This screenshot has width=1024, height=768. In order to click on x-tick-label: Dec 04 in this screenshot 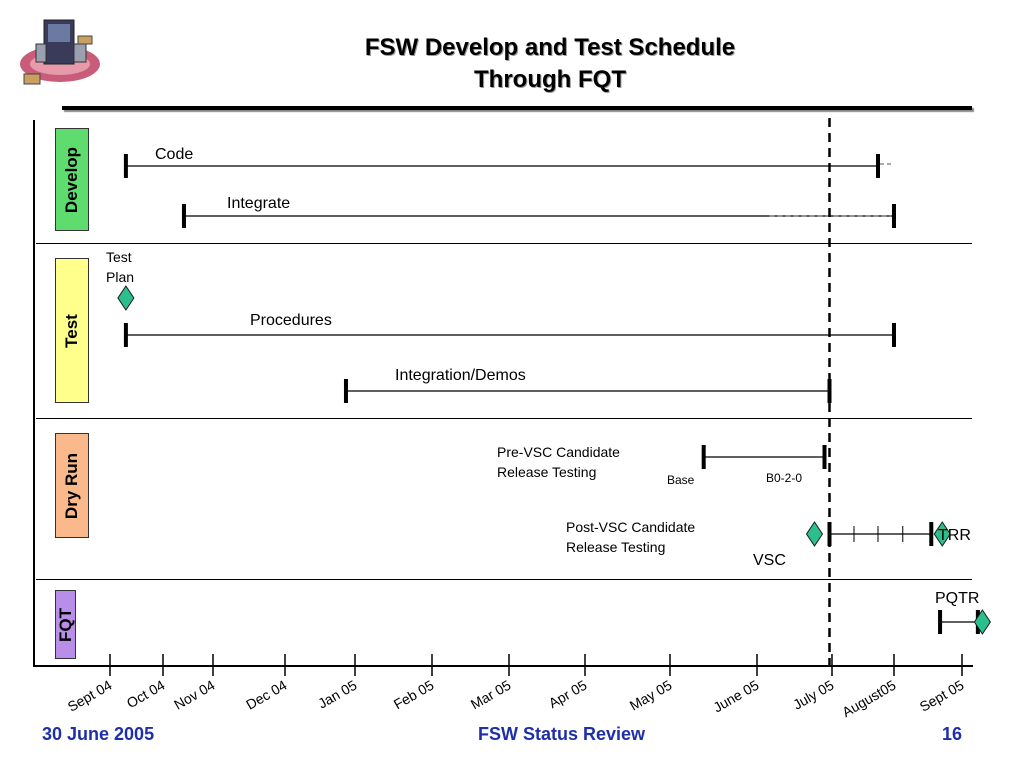, I will do `click(266, 695)`.